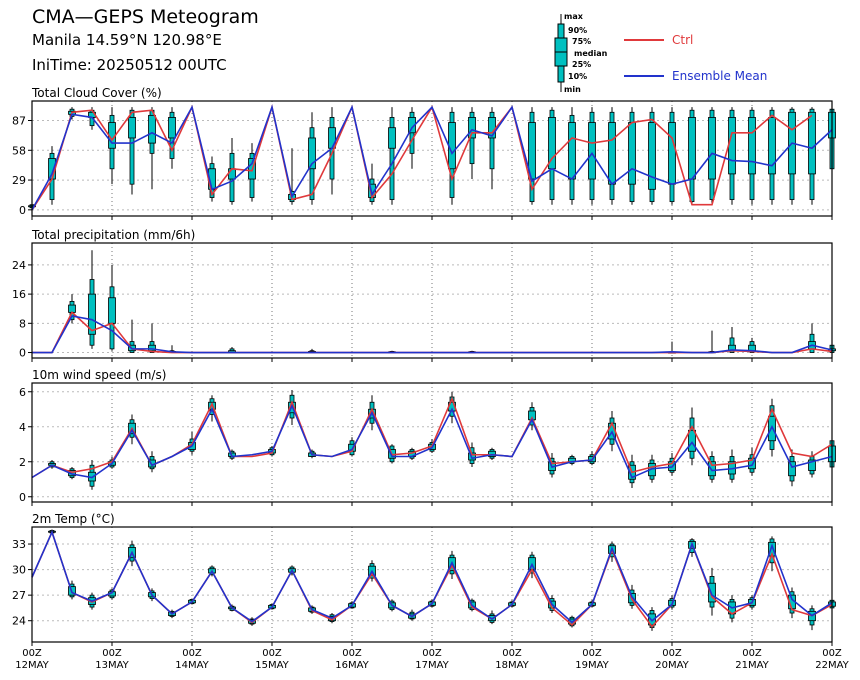 This screenshot has width=860, height=680. Describe the element at coordinates (591, 53) in the screenshot. I see `legend-median-label: median` at that location.